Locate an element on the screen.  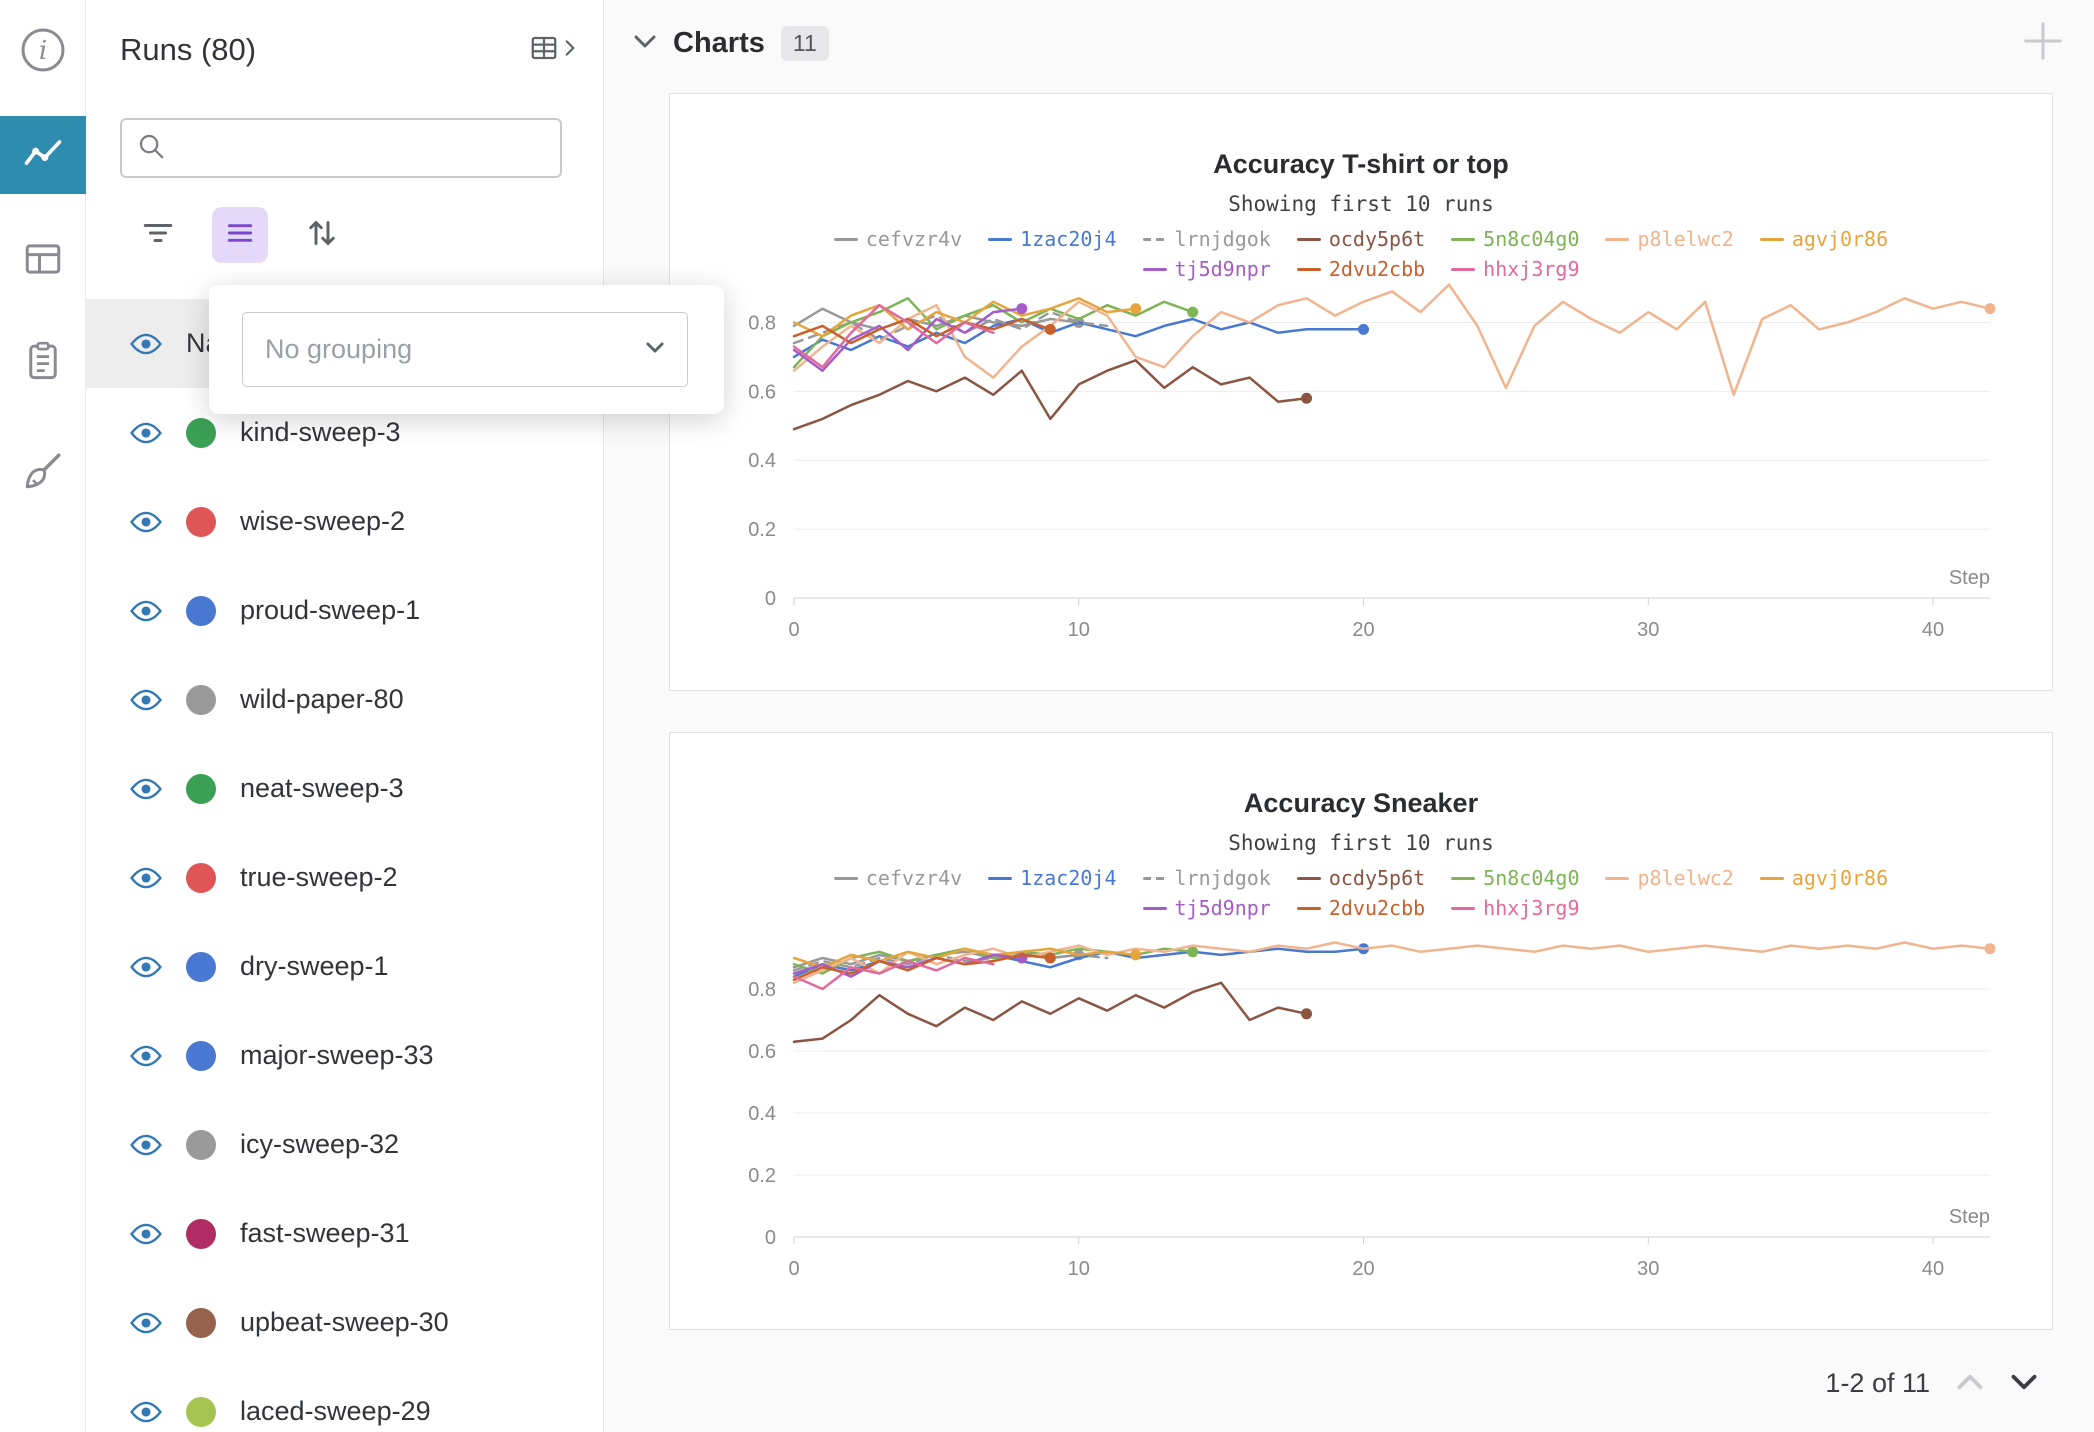
run-name: true-sweep-2 is located at coordinates (319, 877).